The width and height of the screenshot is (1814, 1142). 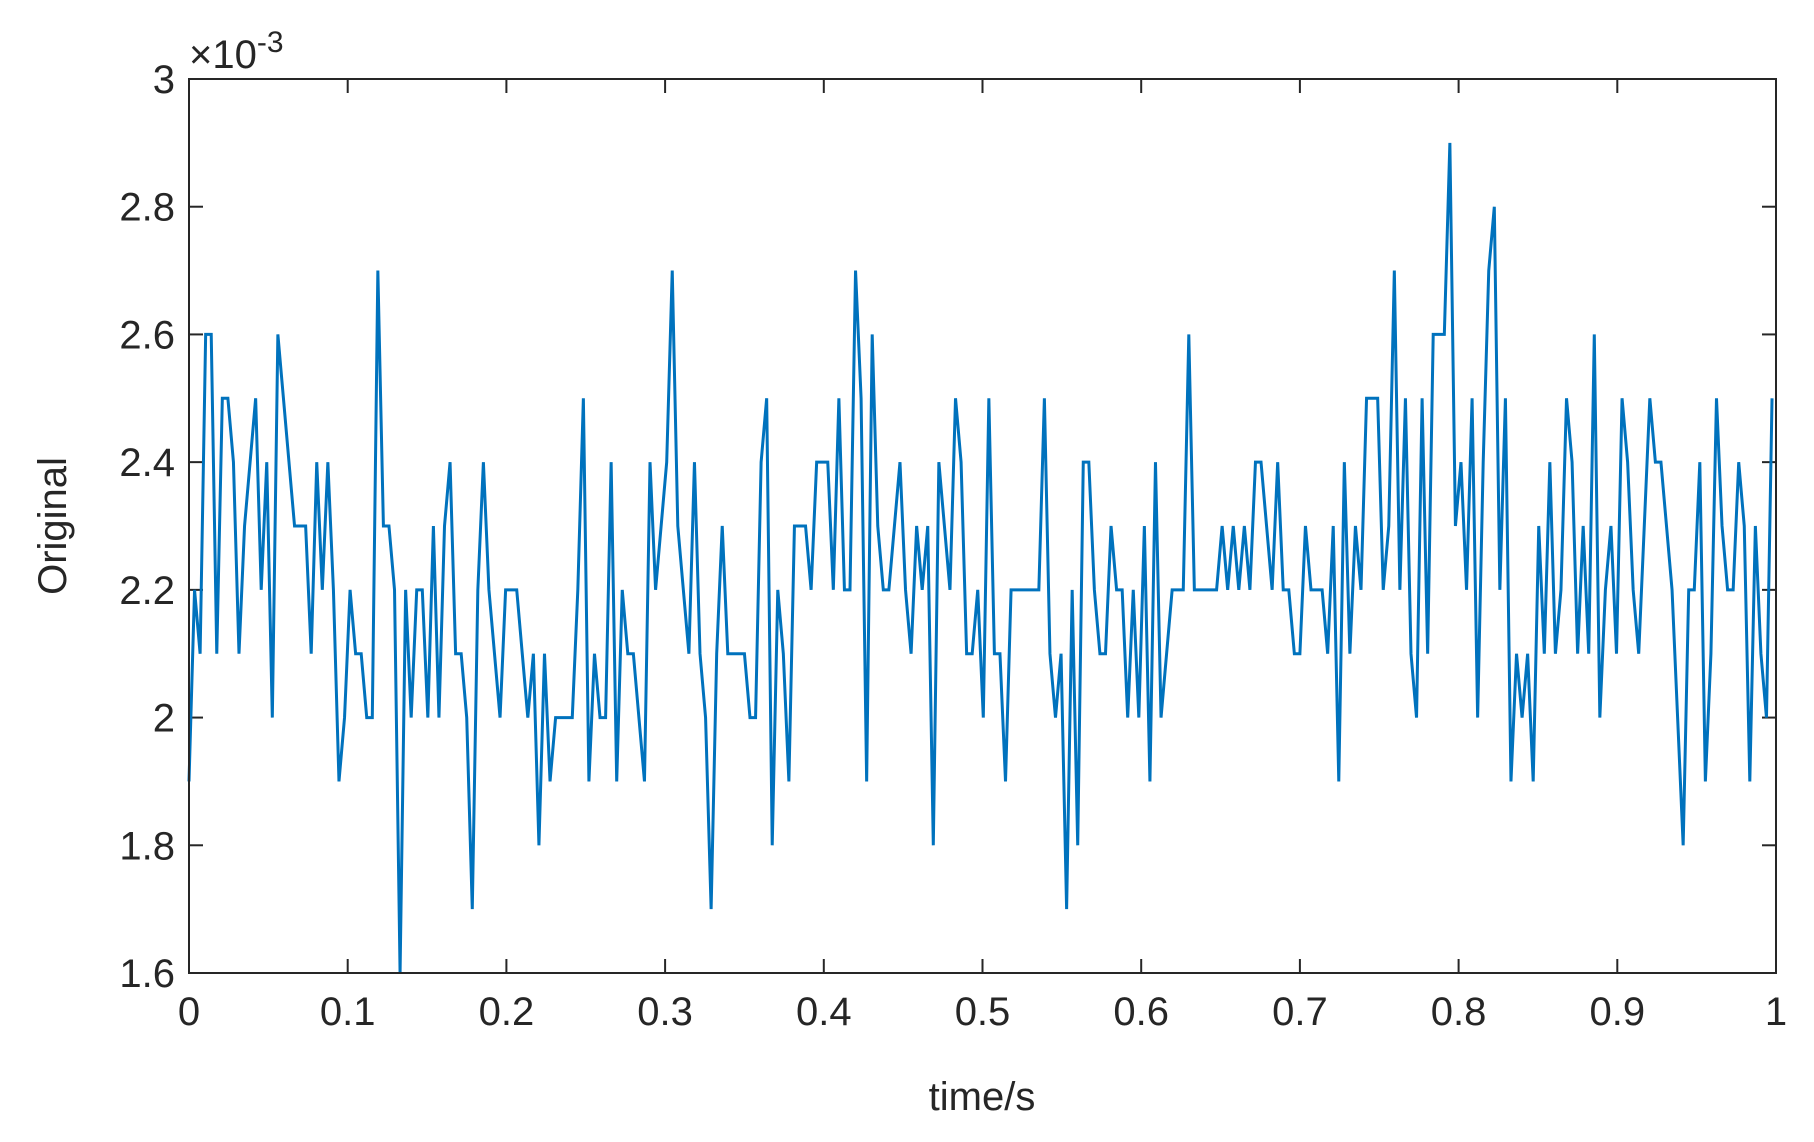 What do you see at coordinates (348, 1012) in the screenshot?
I see `x-tick-label: 0.1` at bounding box center [348, 1012].